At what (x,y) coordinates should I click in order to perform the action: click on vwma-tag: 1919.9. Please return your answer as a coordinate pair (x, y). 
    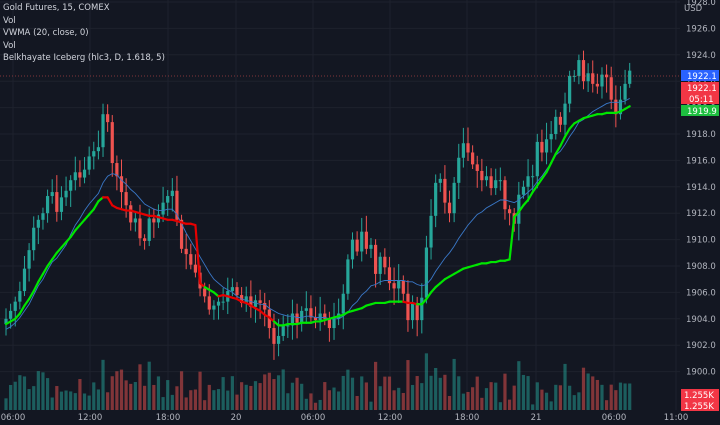
    Looking at the image, I should click on (700, 111).